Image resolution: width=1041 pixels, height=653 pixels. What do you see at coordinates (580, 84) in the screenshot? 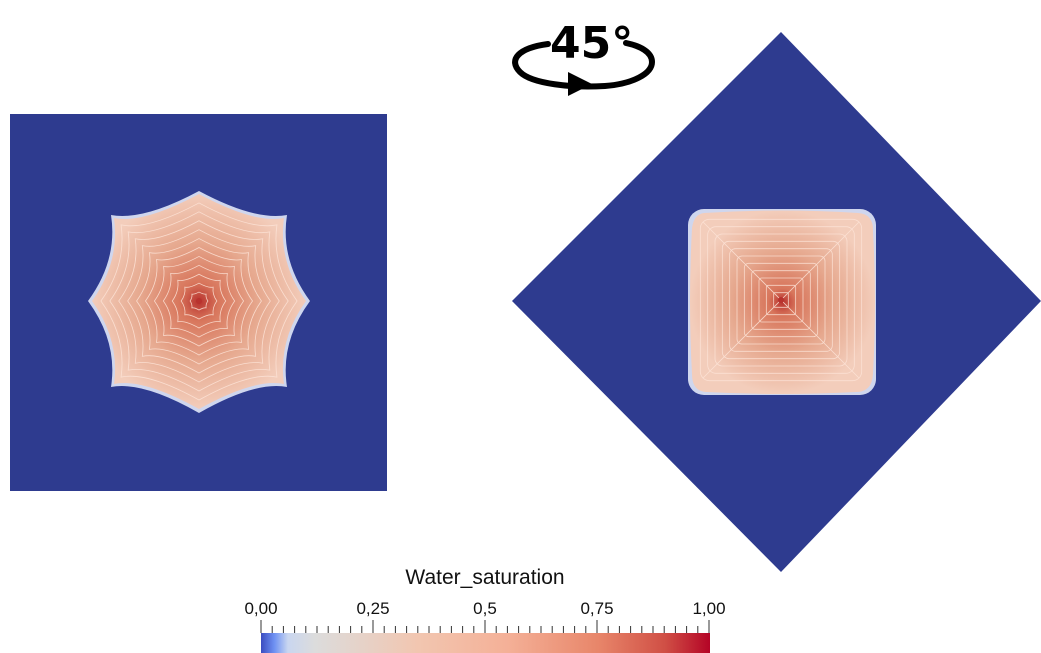
I see `rotate-arrowhead-icon` at bounding box center [580, 84].